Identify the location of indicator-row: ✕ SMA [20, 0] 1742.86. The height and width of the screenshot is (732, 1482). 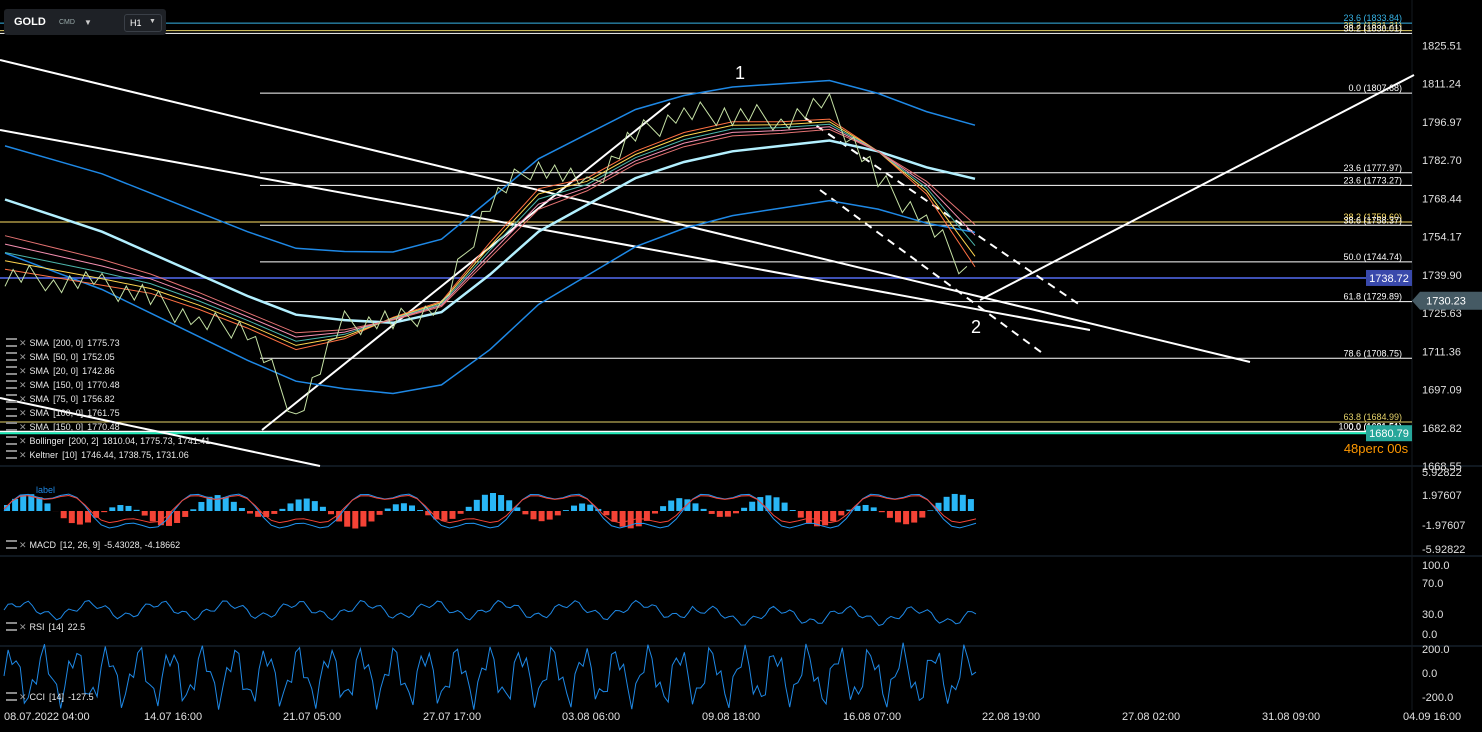
(59, 372).